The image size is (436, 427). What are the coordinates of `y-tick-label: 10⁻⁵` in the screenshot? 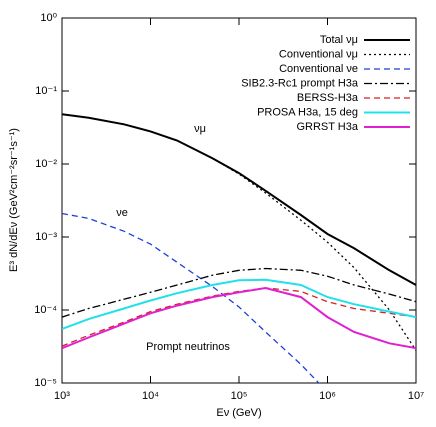 It's located at (45, 383).